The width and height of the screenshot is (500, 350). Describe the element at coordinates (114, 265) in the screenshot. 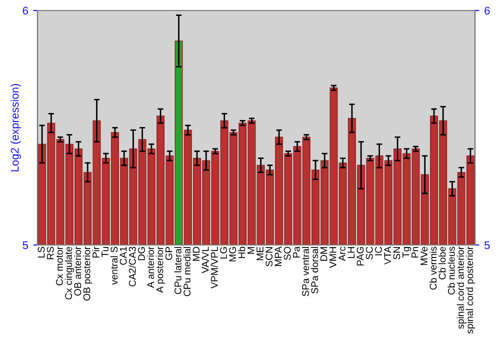

I see `x-tick-label: ventral S` at that location.